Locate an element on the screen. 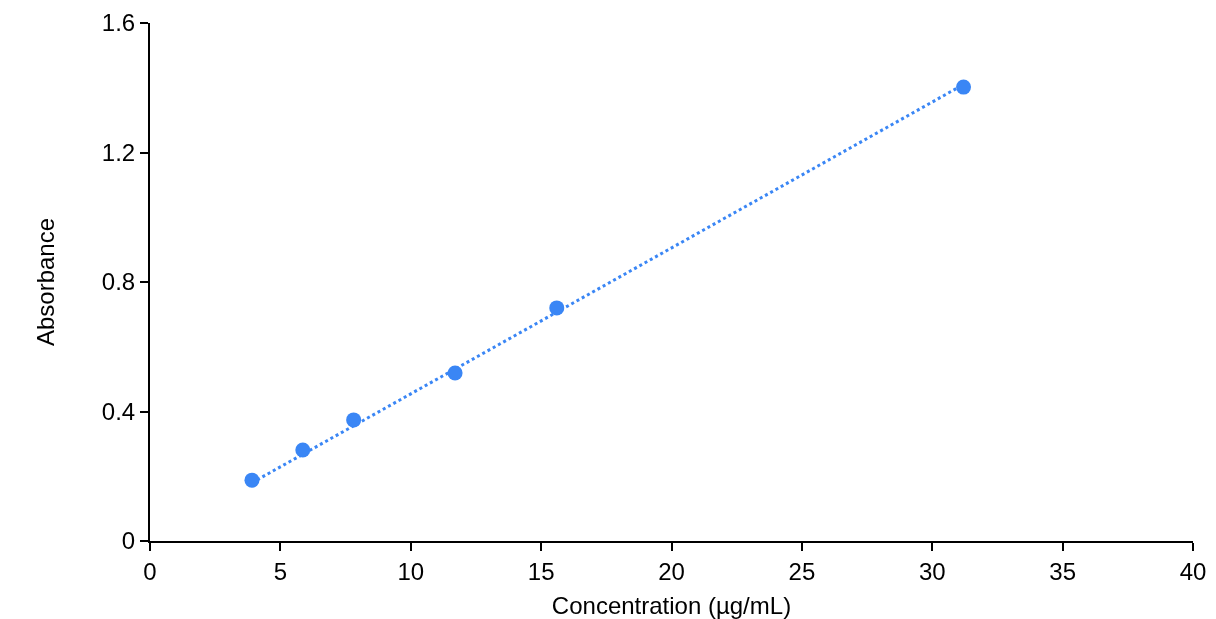  x-tick-label: 15 is located at coordinates (541, 571).